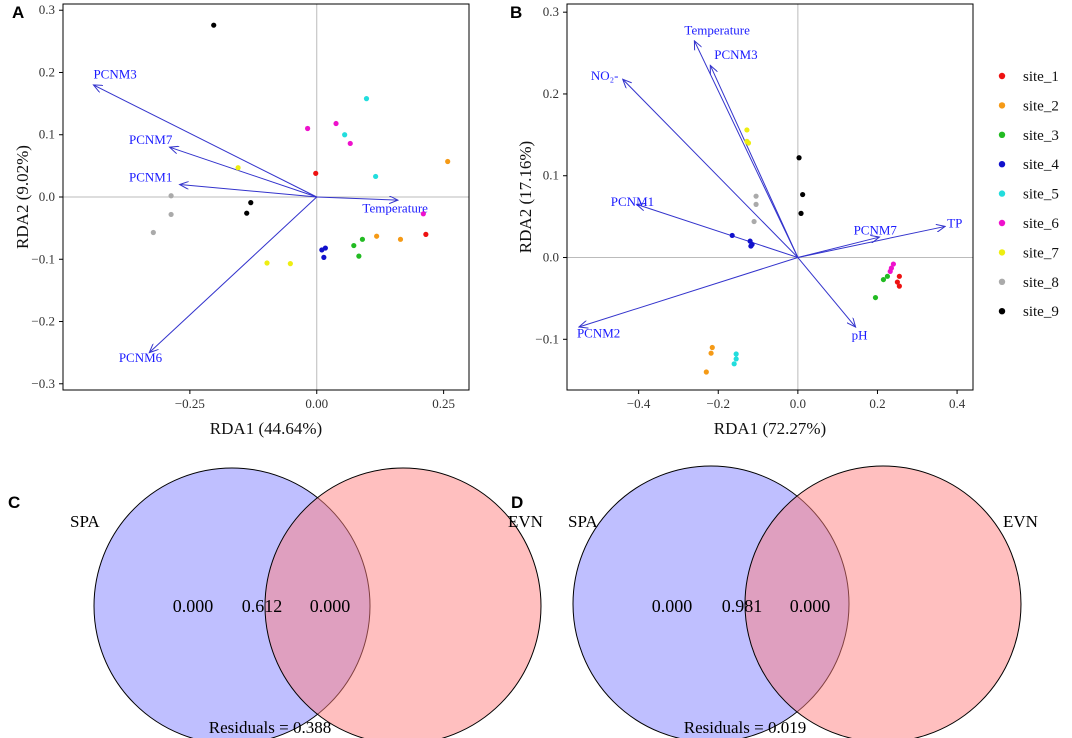 Image resolution: width=1072 pixels, height=738 pixels. I want to click on venn-d-value-spa: 0.000, so click(672, 606).